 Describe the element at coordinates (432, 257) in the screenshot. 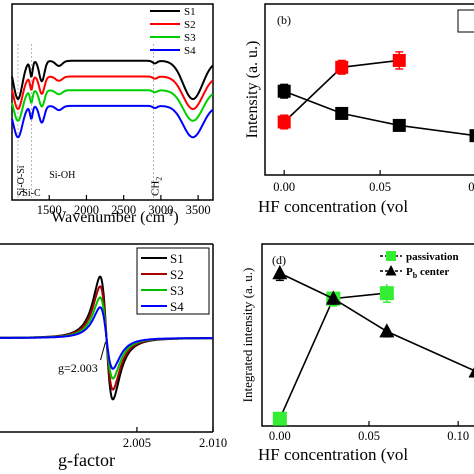

I see `legend-label: passivation` at that location.